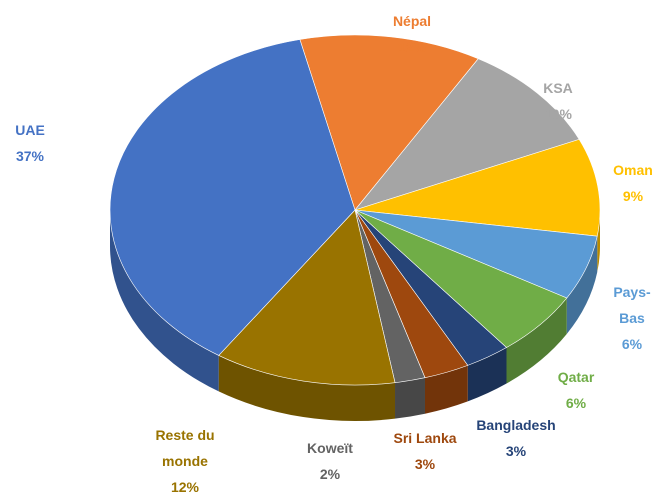 This screenshot has height=495, width=670. Describe the element at coordinates (412, 21) in the screenshot. I see `category-name: Népal` at that location.